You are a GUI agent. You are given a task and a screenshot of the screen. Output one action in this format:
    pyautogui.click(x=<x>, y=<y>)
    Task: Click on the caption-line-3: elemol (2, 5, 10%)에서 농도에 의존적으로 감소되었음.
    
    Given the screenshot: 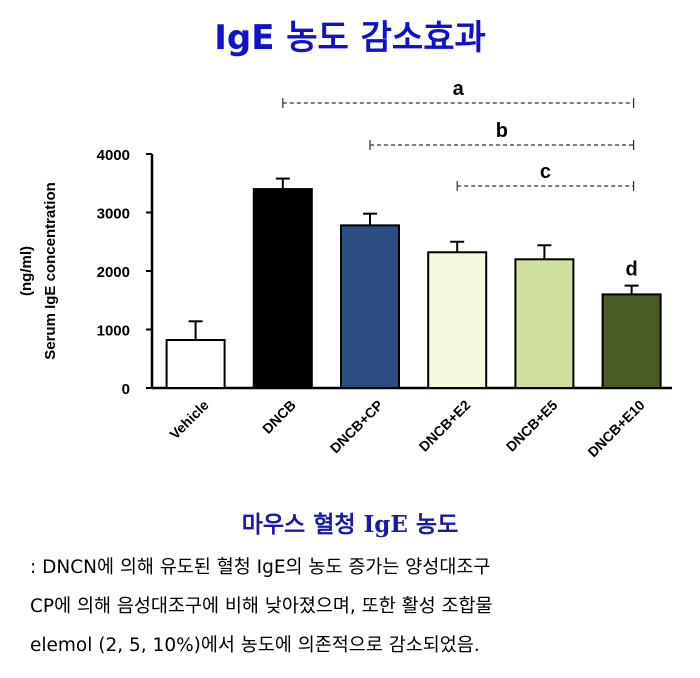 What is the action you would take?
    pyautogui.click(x=255, y=645)
    